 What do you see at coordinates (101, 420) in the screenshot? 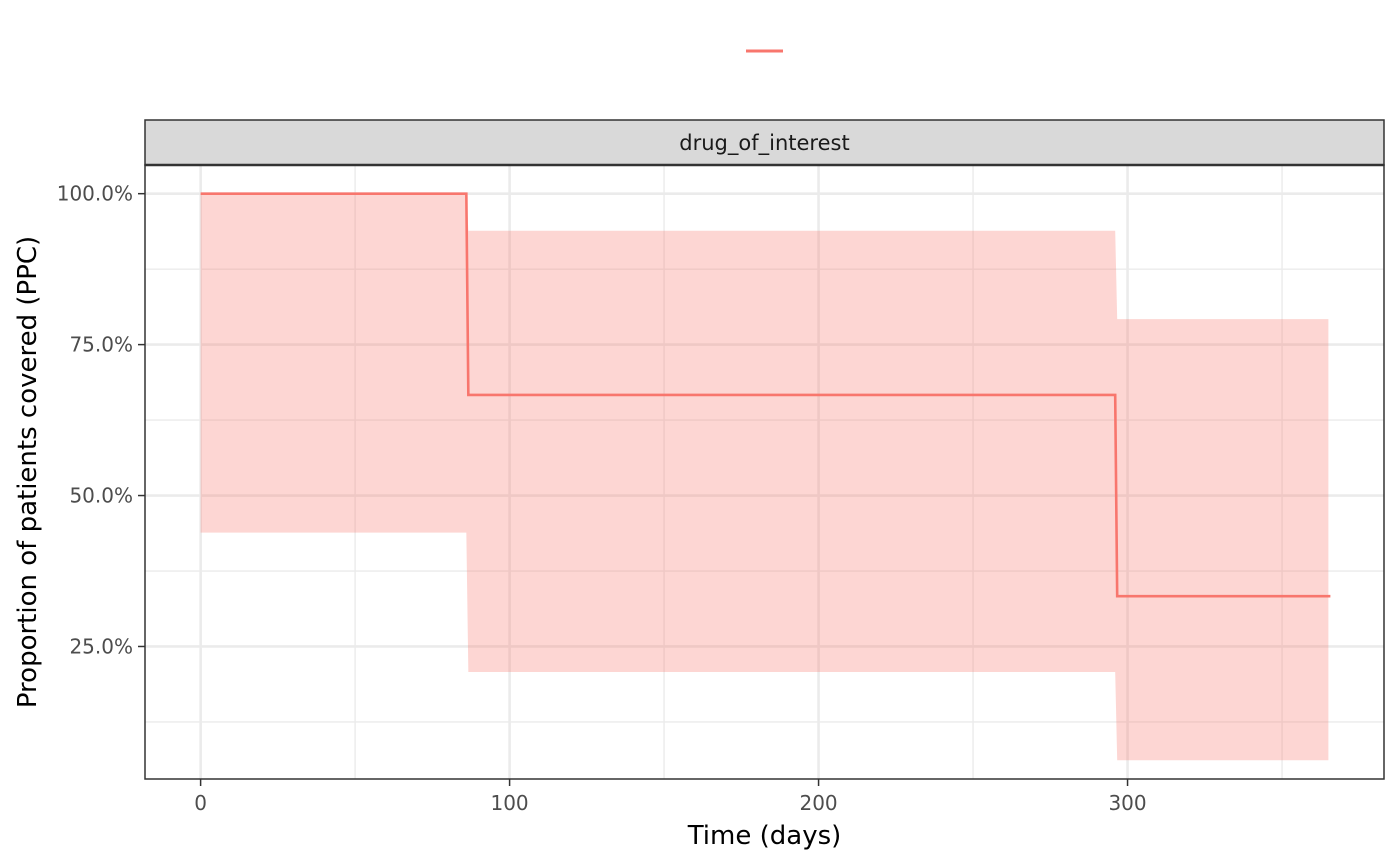
I see `y-axis: 25.0% 50.0% 75.0% 100.0%` at bounding box center [101, 420].